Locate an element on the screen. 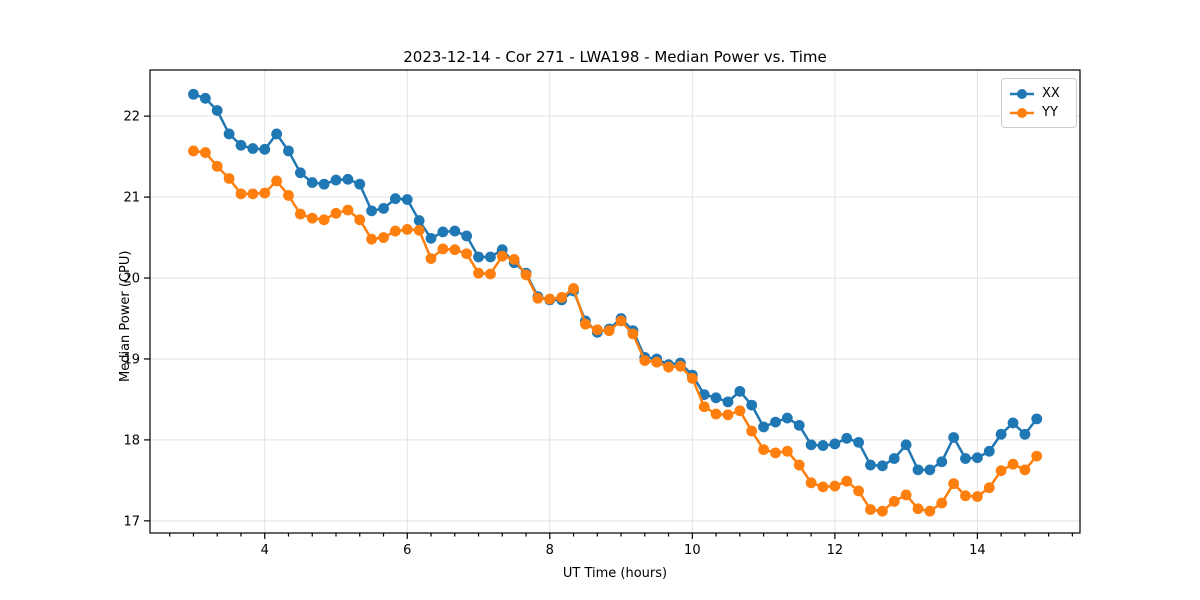 The image size is (1200, 600). x-tick-labels: 4 6 8 10 12 14 is located at coordinates (623, 550).